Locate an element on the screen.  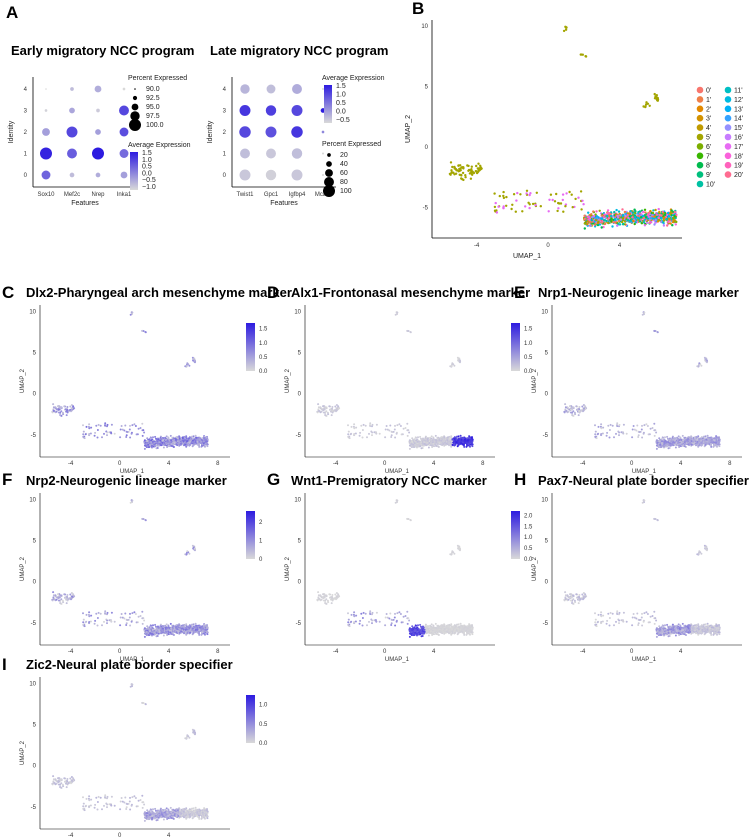
feature-plot-title: Wnt1-Premigratory NCC marker is located at coordinates (389, 480).